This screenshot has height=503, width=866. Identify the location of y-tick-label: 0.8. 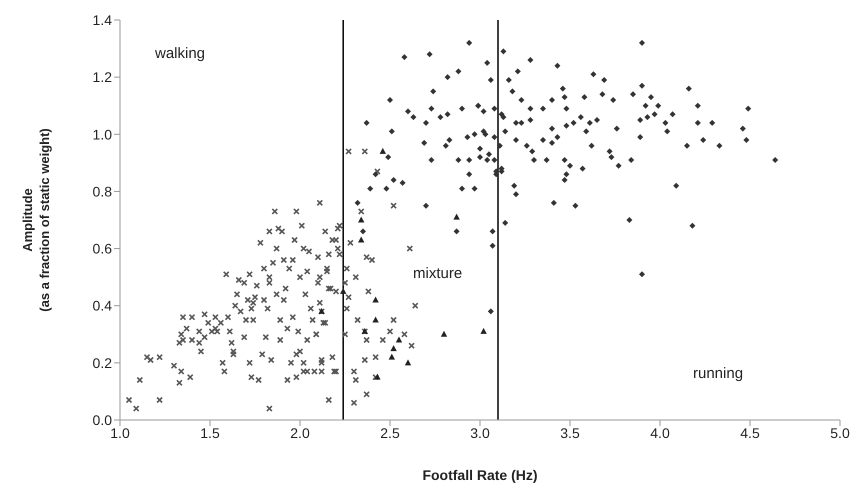
(102, 191).